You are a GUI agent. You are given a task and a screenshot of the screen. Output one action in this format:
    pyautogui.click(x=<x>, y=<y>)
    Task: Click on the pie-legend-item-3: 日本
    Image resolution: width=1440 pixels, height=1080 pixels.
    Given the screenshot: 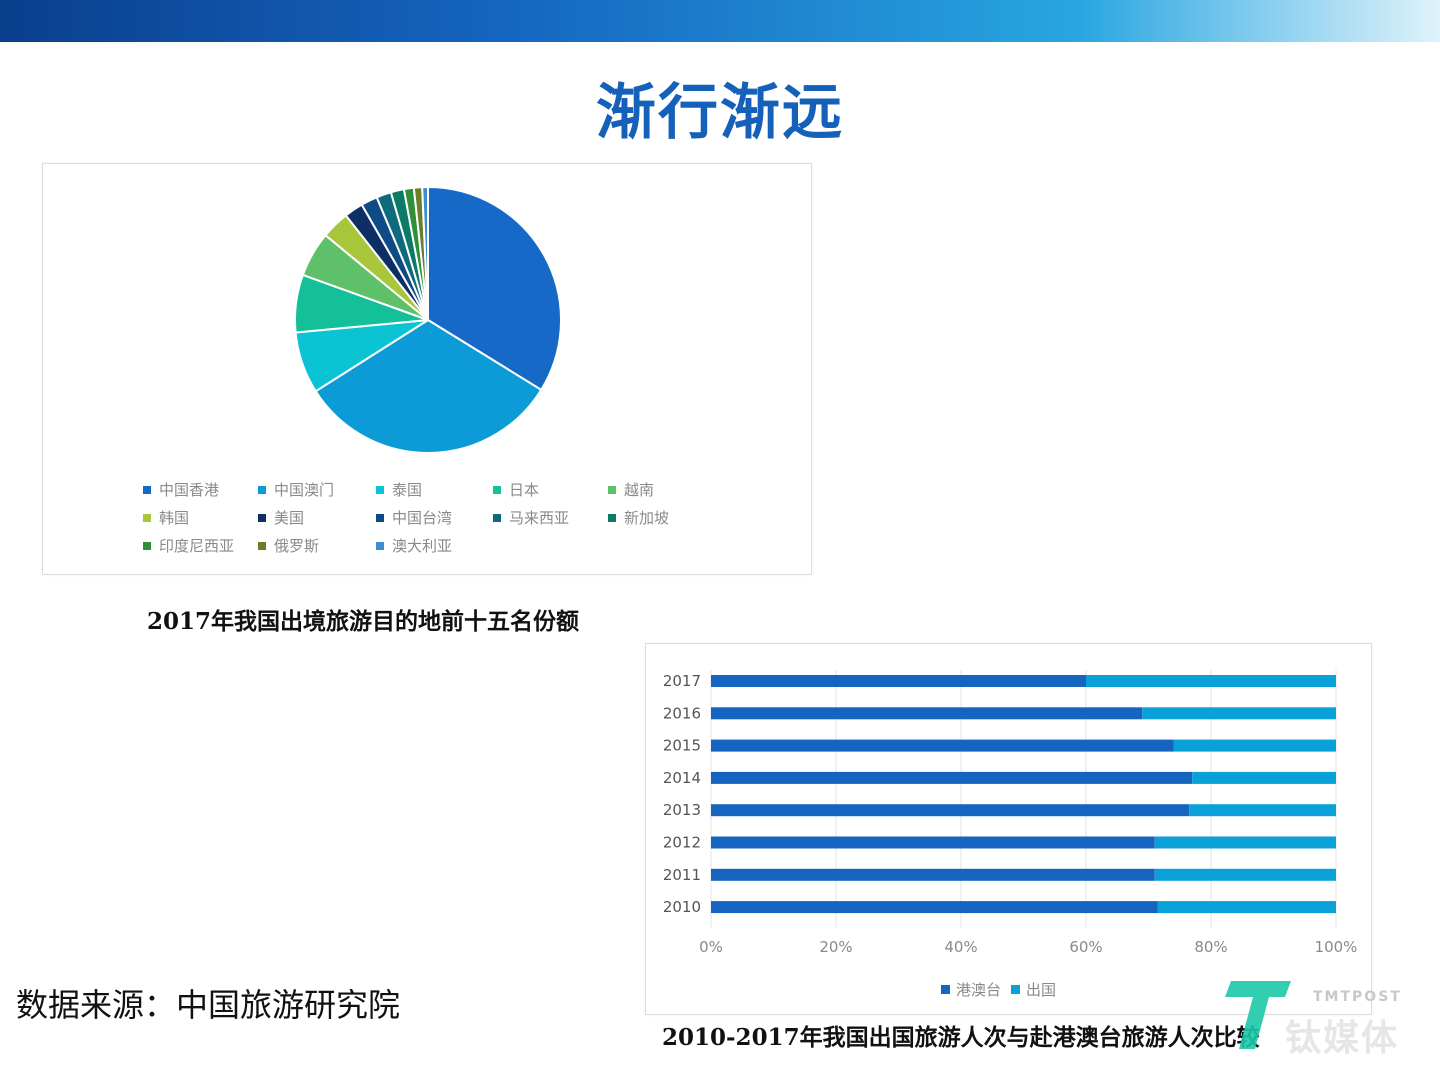 What is the action you would take?
    pyautogui.click(x=516, y=489)
    